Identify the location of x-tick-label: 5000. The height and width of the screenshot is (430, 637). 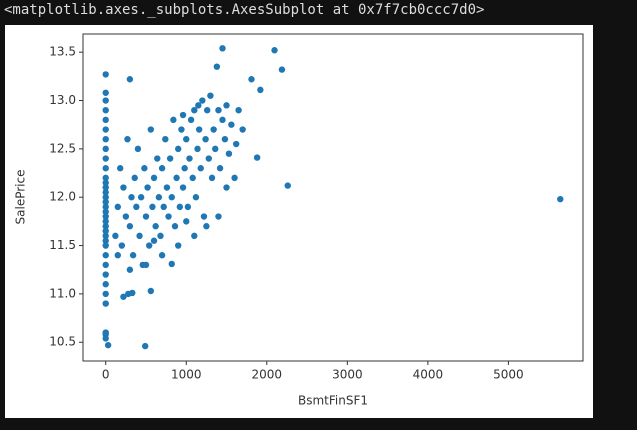
(508, 375).